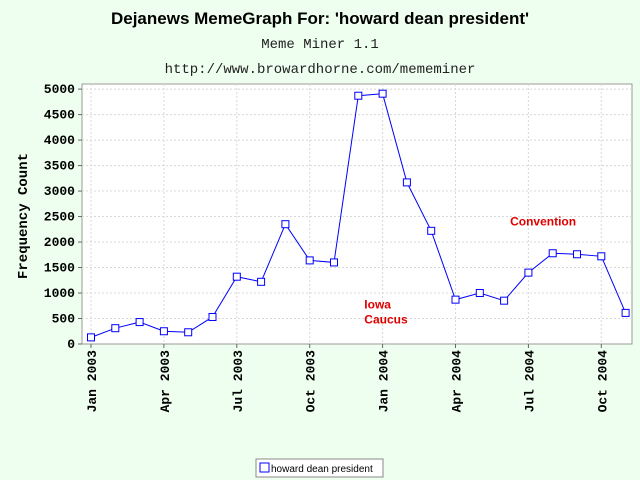 This screenshot has width=640, height=480. Describe the element at coordinates (457, 381) in the screenshot. I see `x-tick-label: Apr 2004` at that location.